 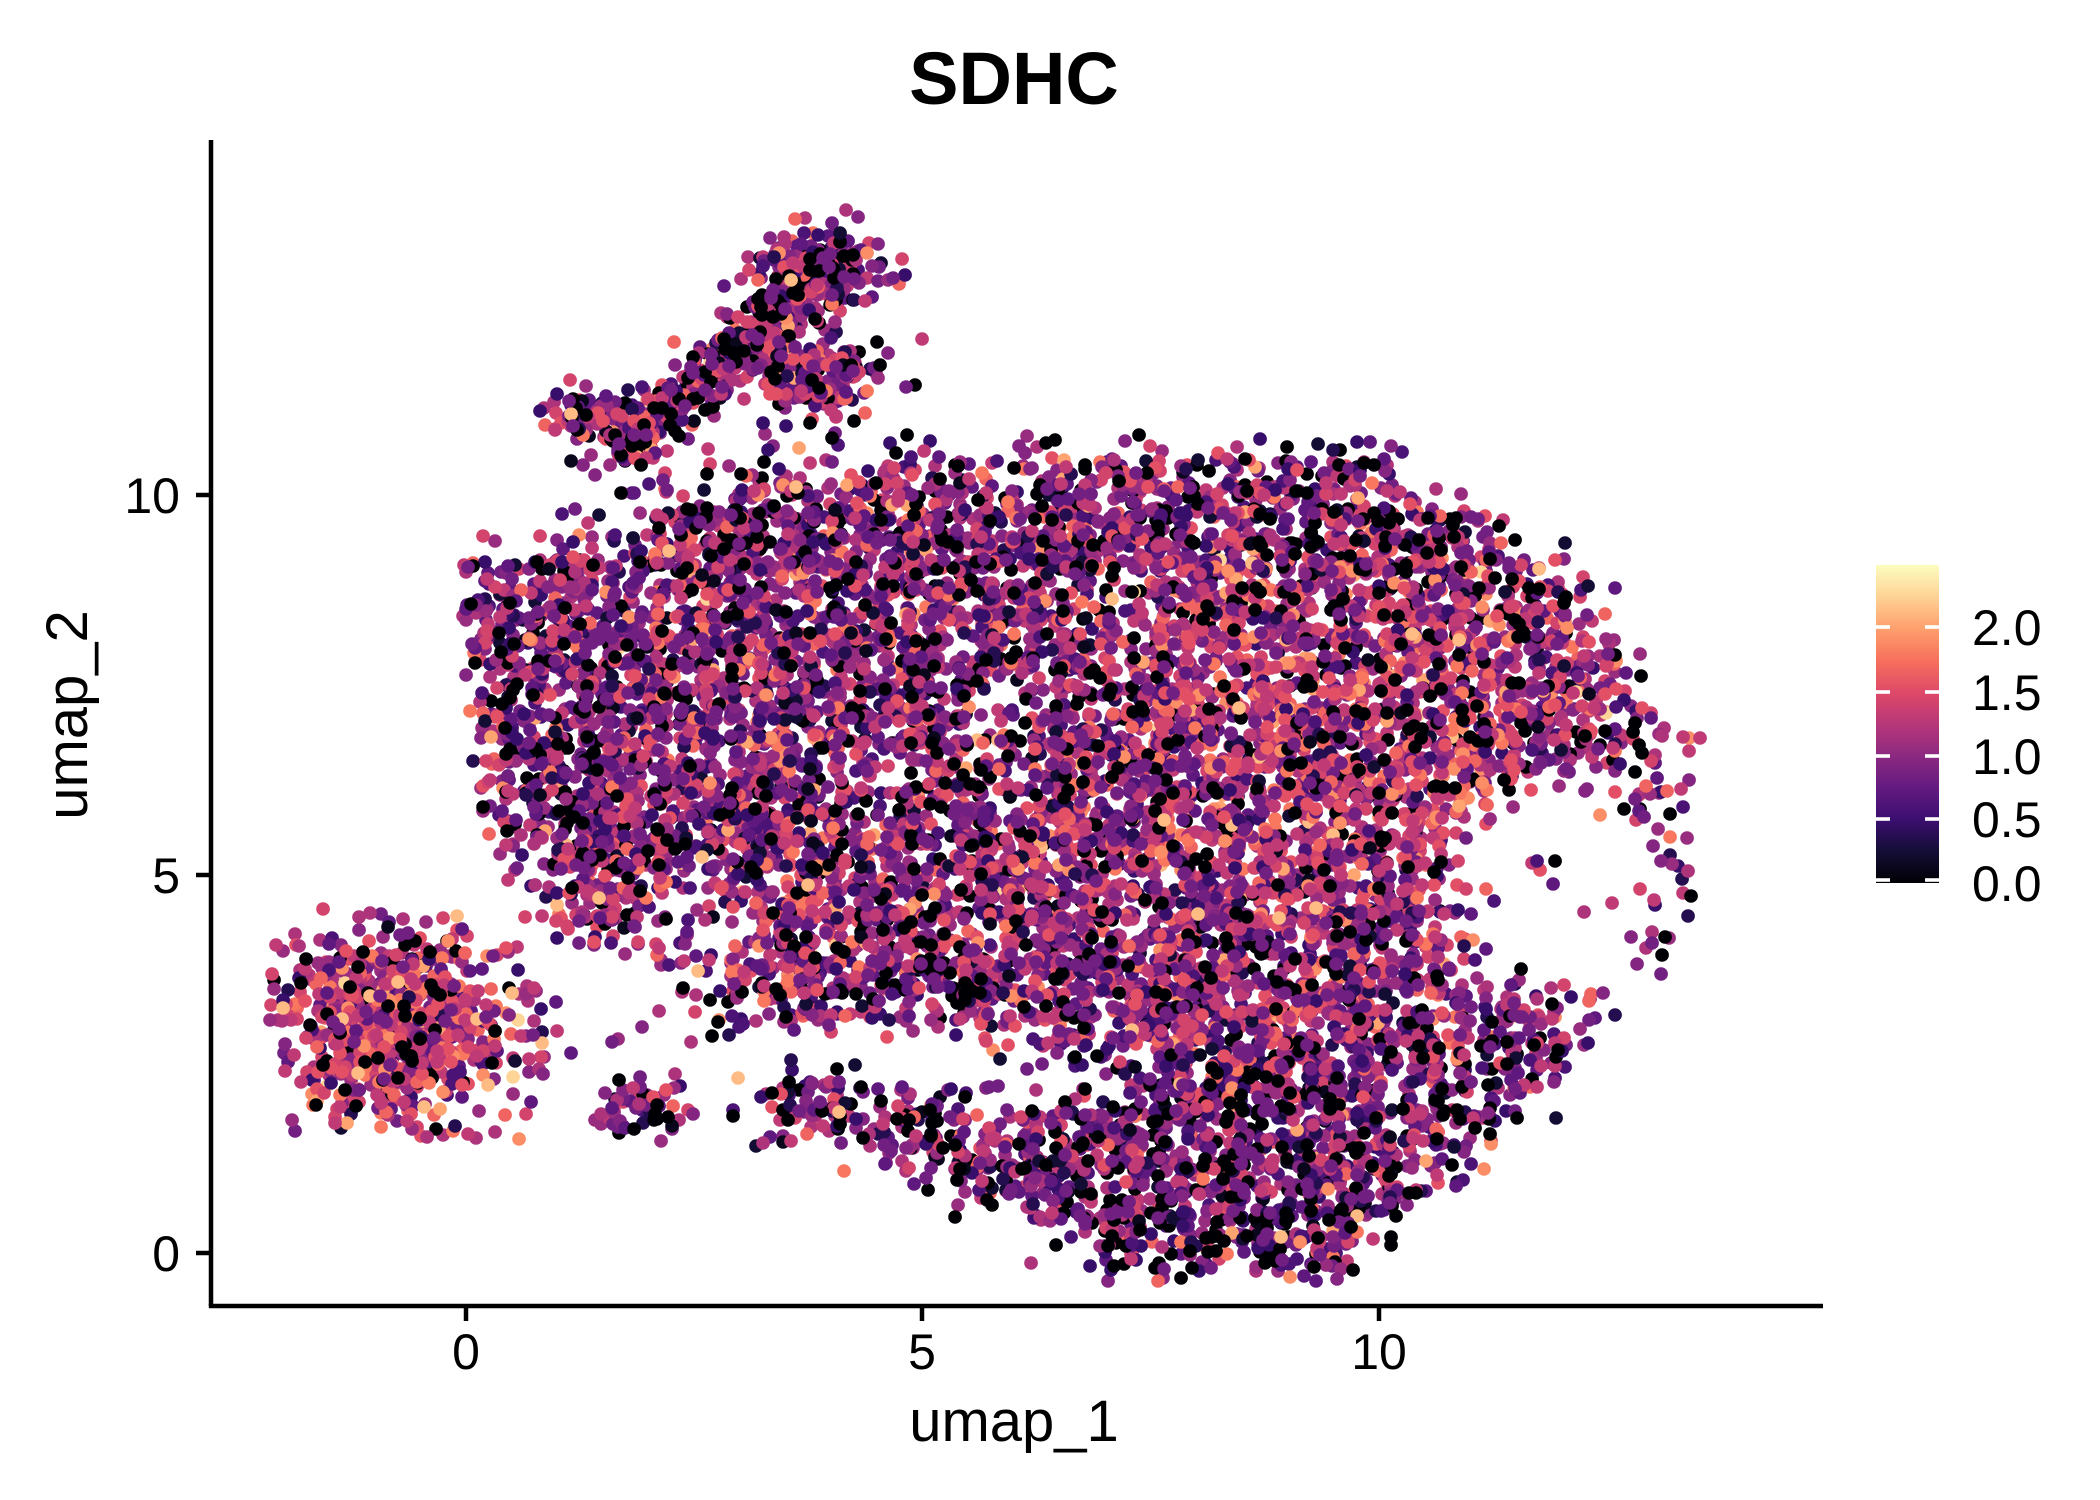 What do you see at coordinates (2007, 884) in the screenshot?
I see `svg-text: 0.0` at bounding box center [2007, 884].